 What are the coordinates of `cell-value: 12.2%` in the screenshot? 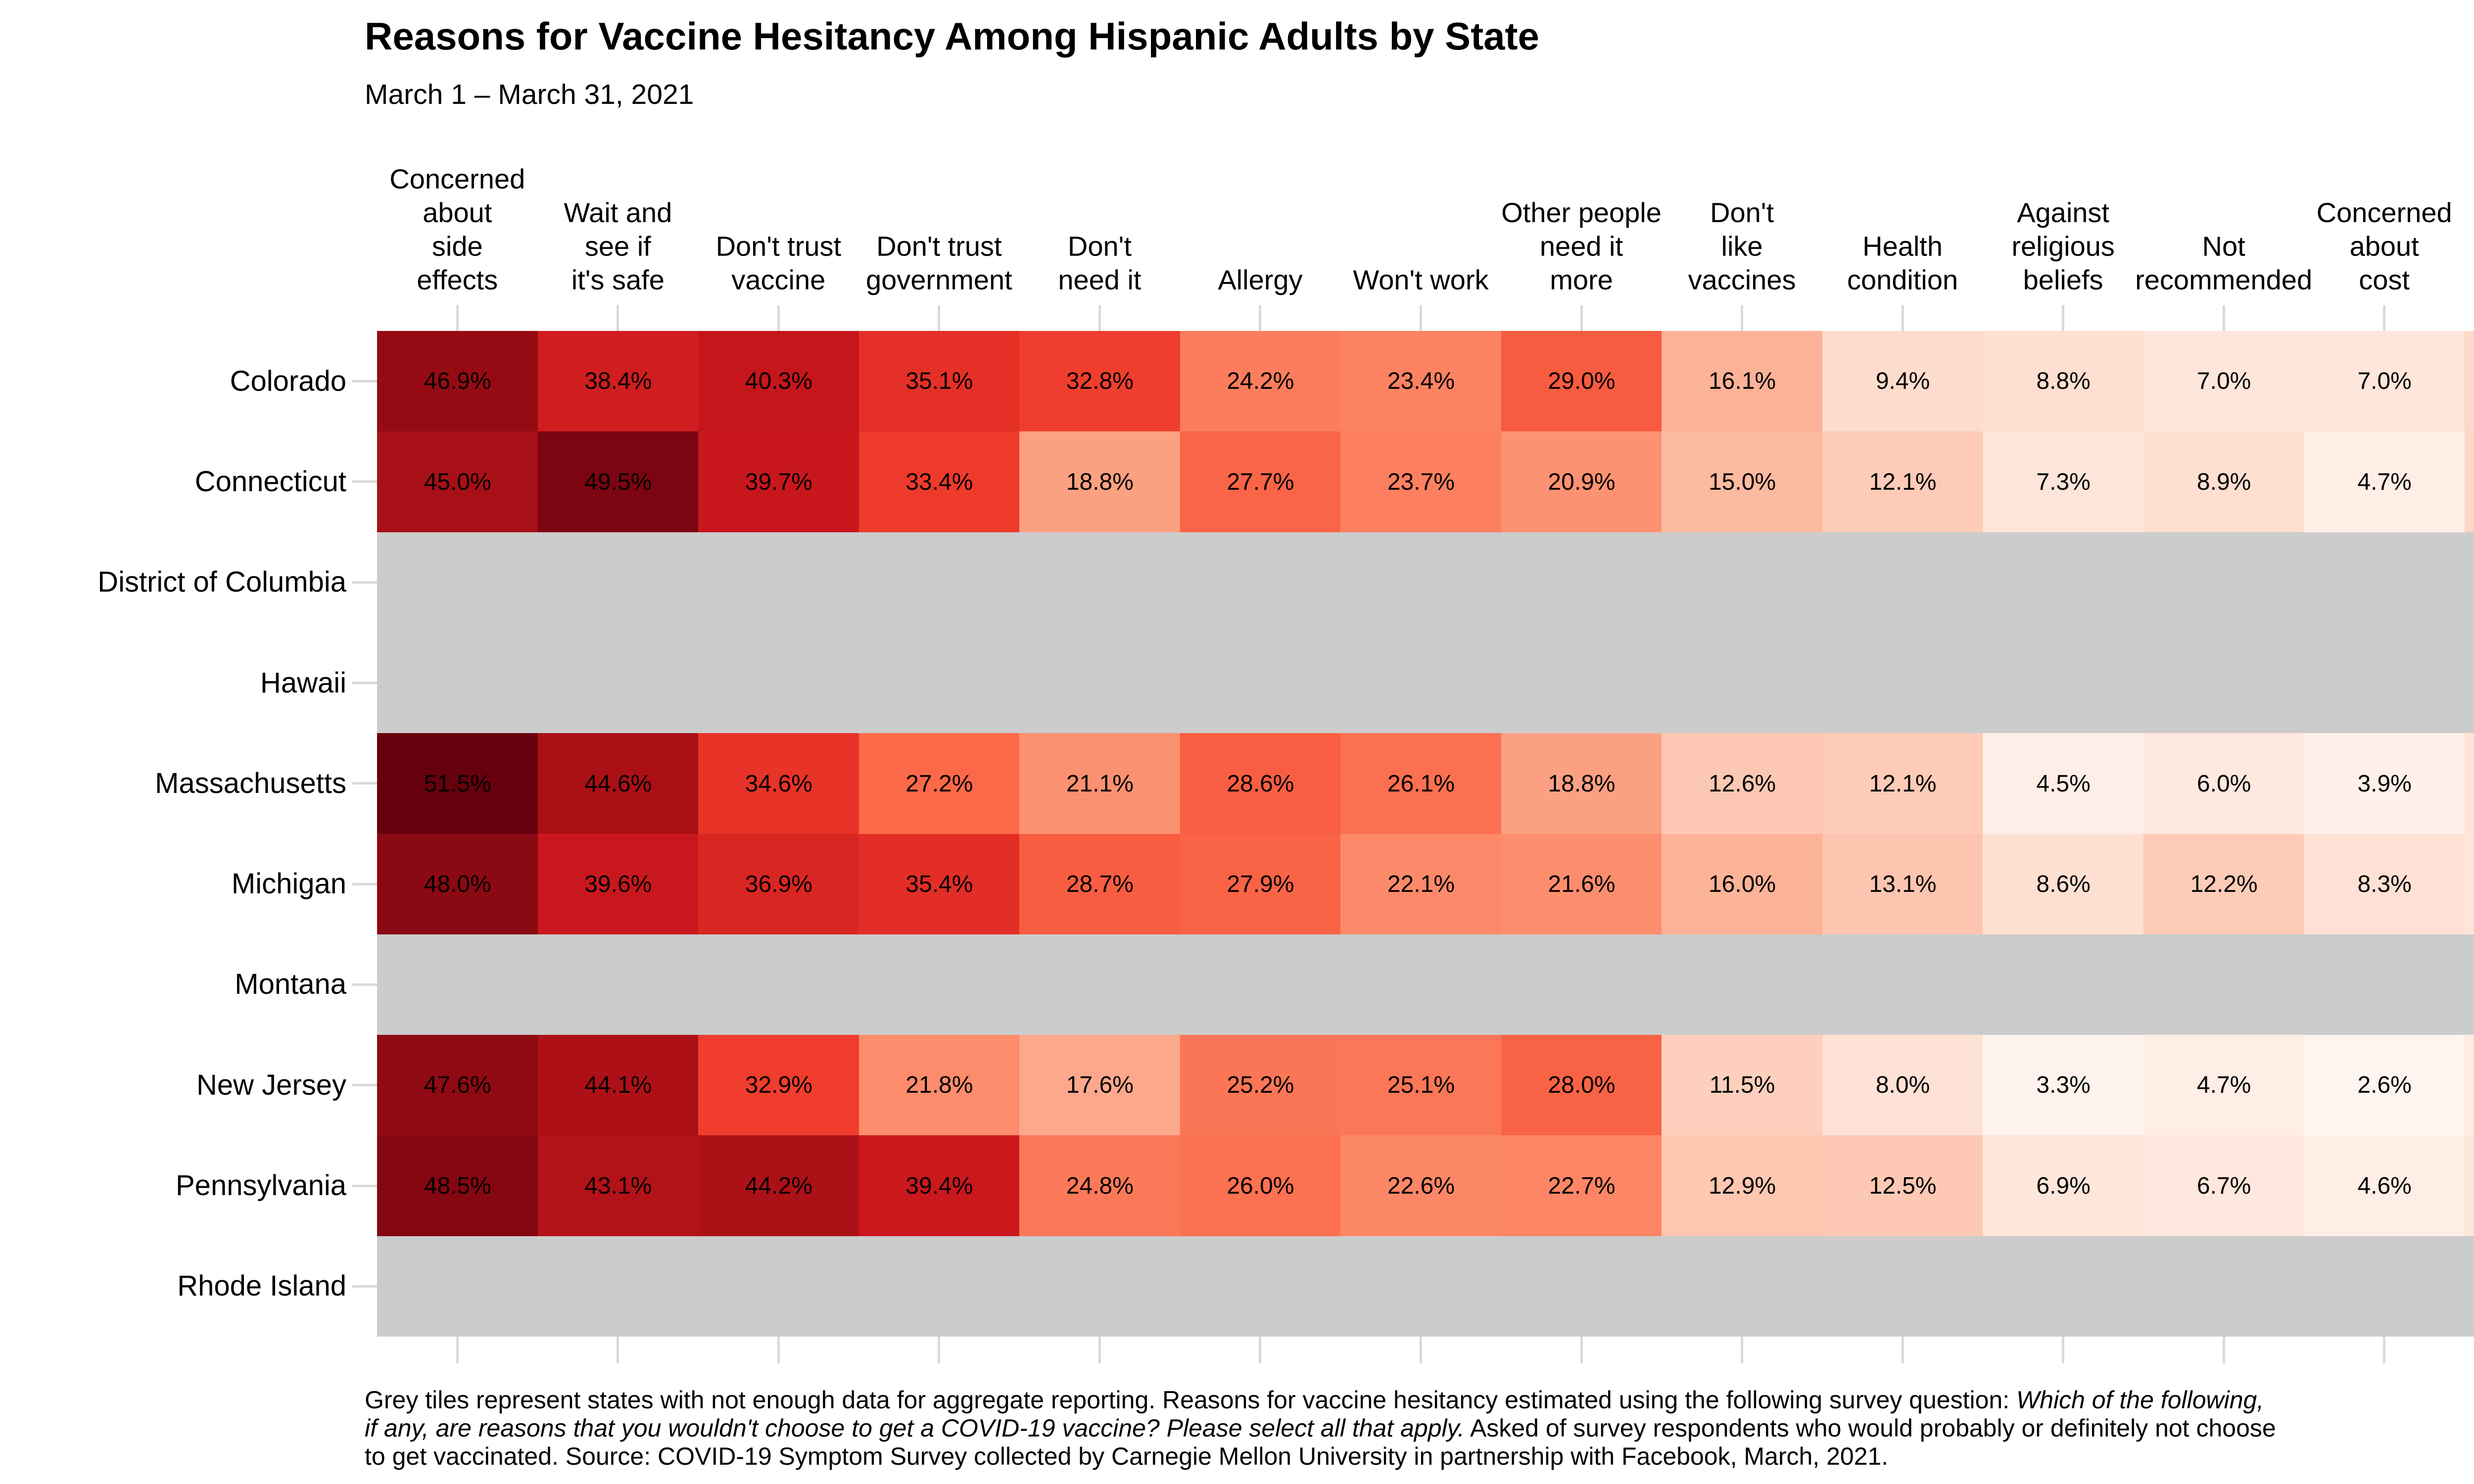 It's located at (2224, 884).